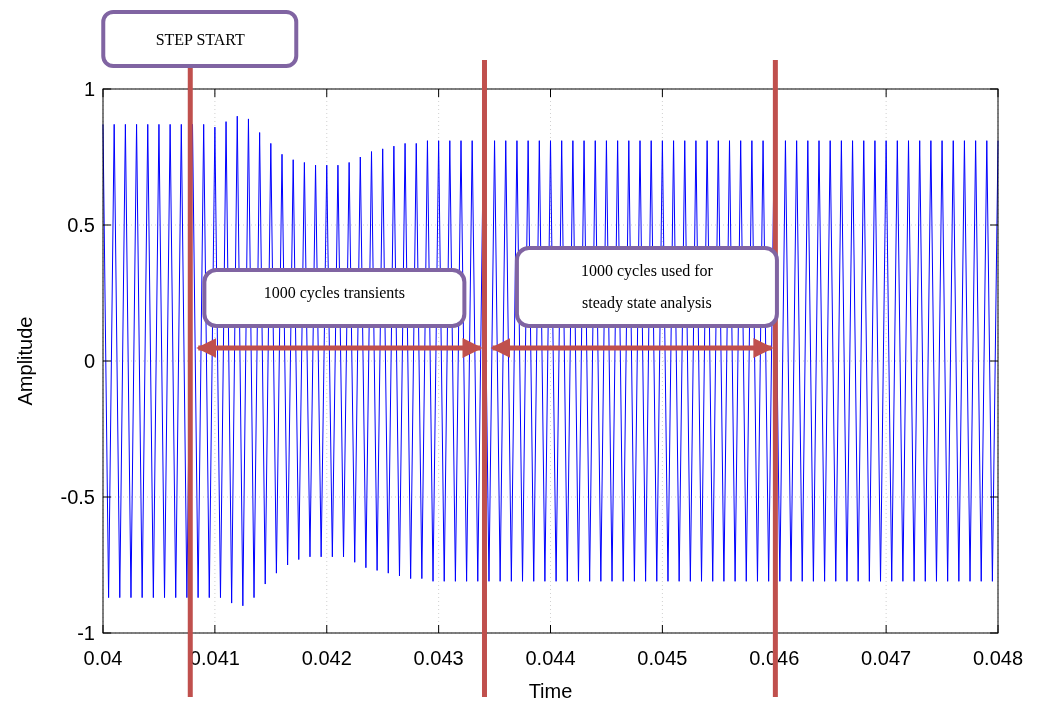 This screenshot has width=1038, height=708. I want to click on annotation: 1000 cycles transients, so click(334, 293).